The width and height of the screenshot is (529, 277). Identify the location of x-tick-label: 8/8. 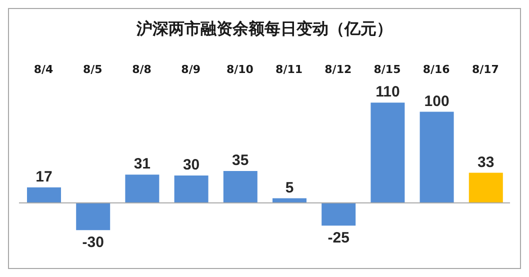
(142, 69).